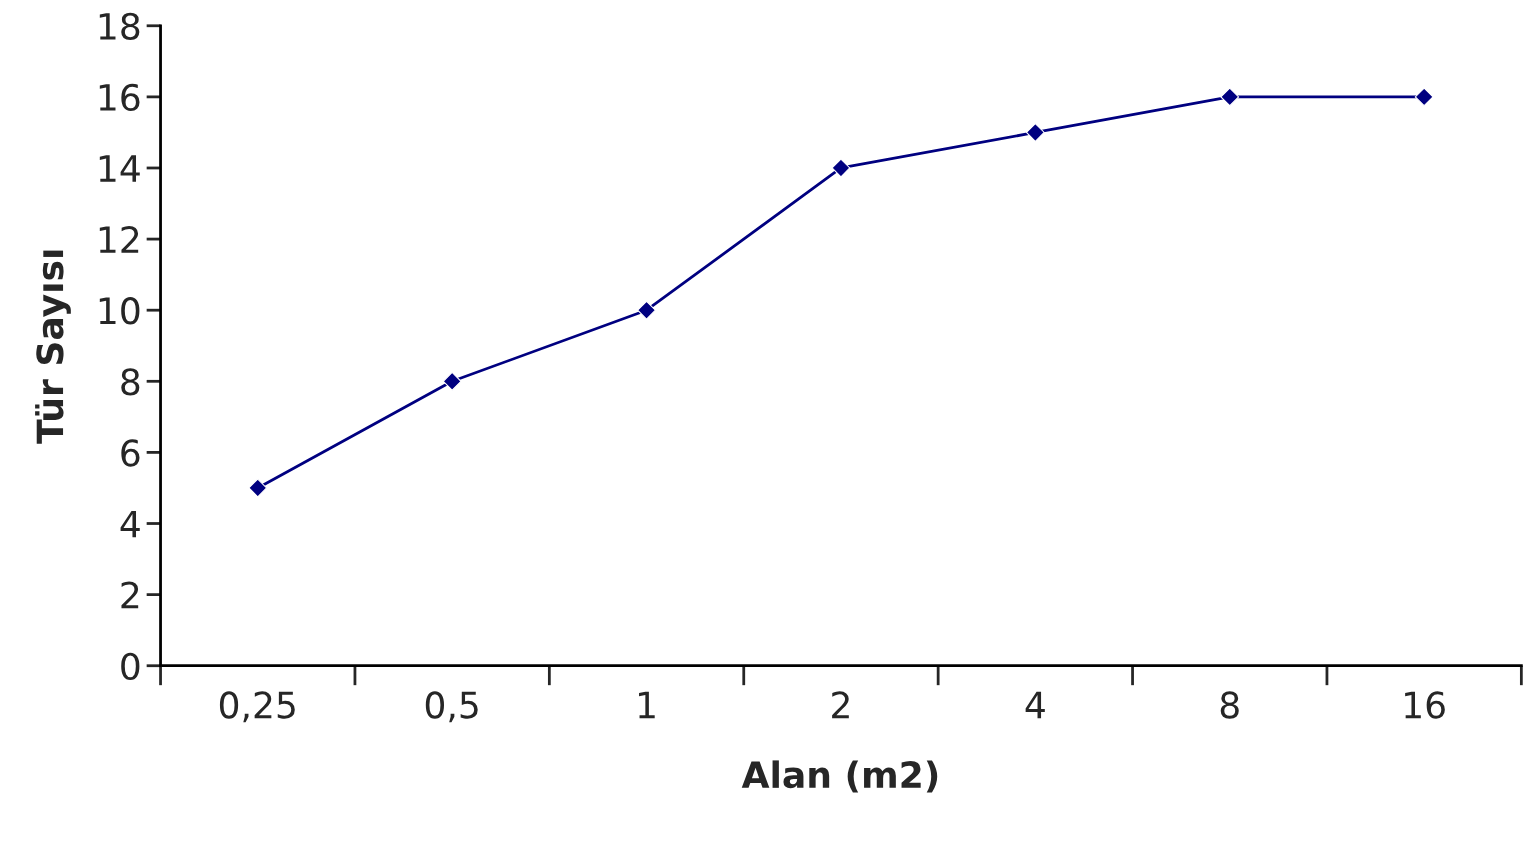 The width and height of the screenshot is (1529, 859). I want to click on x-axis-title: Alan (m2), so click(839, 776).